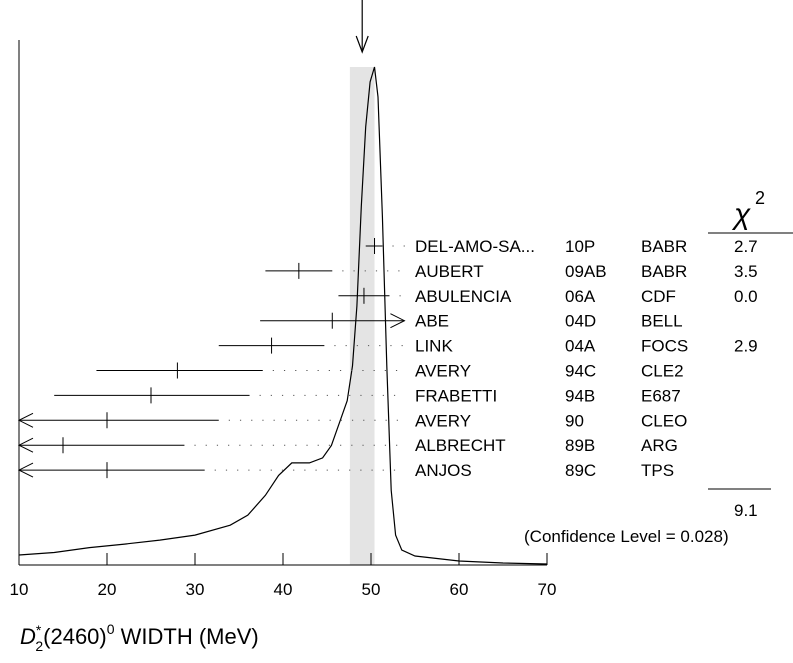 The height and width of the screenshot is (663, 793). I want to click on chi2-value: 3.5, so click(746, 271).